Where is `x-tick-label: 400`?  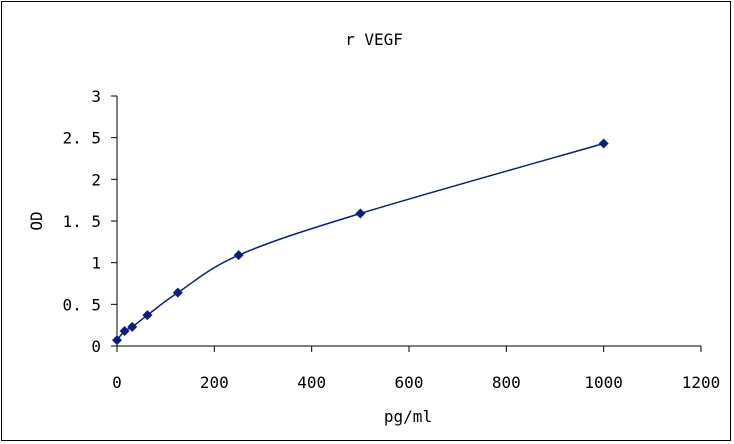
x-tick-label: 400 is located at coordinates (311, 382).